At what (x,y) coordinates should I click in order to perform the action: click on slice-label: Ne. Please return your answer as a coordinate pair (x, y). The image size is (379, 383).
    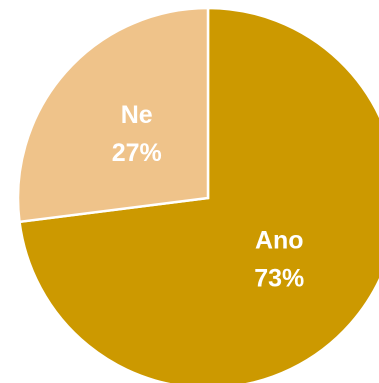
    Looking at the image, I should click on (137, 115).